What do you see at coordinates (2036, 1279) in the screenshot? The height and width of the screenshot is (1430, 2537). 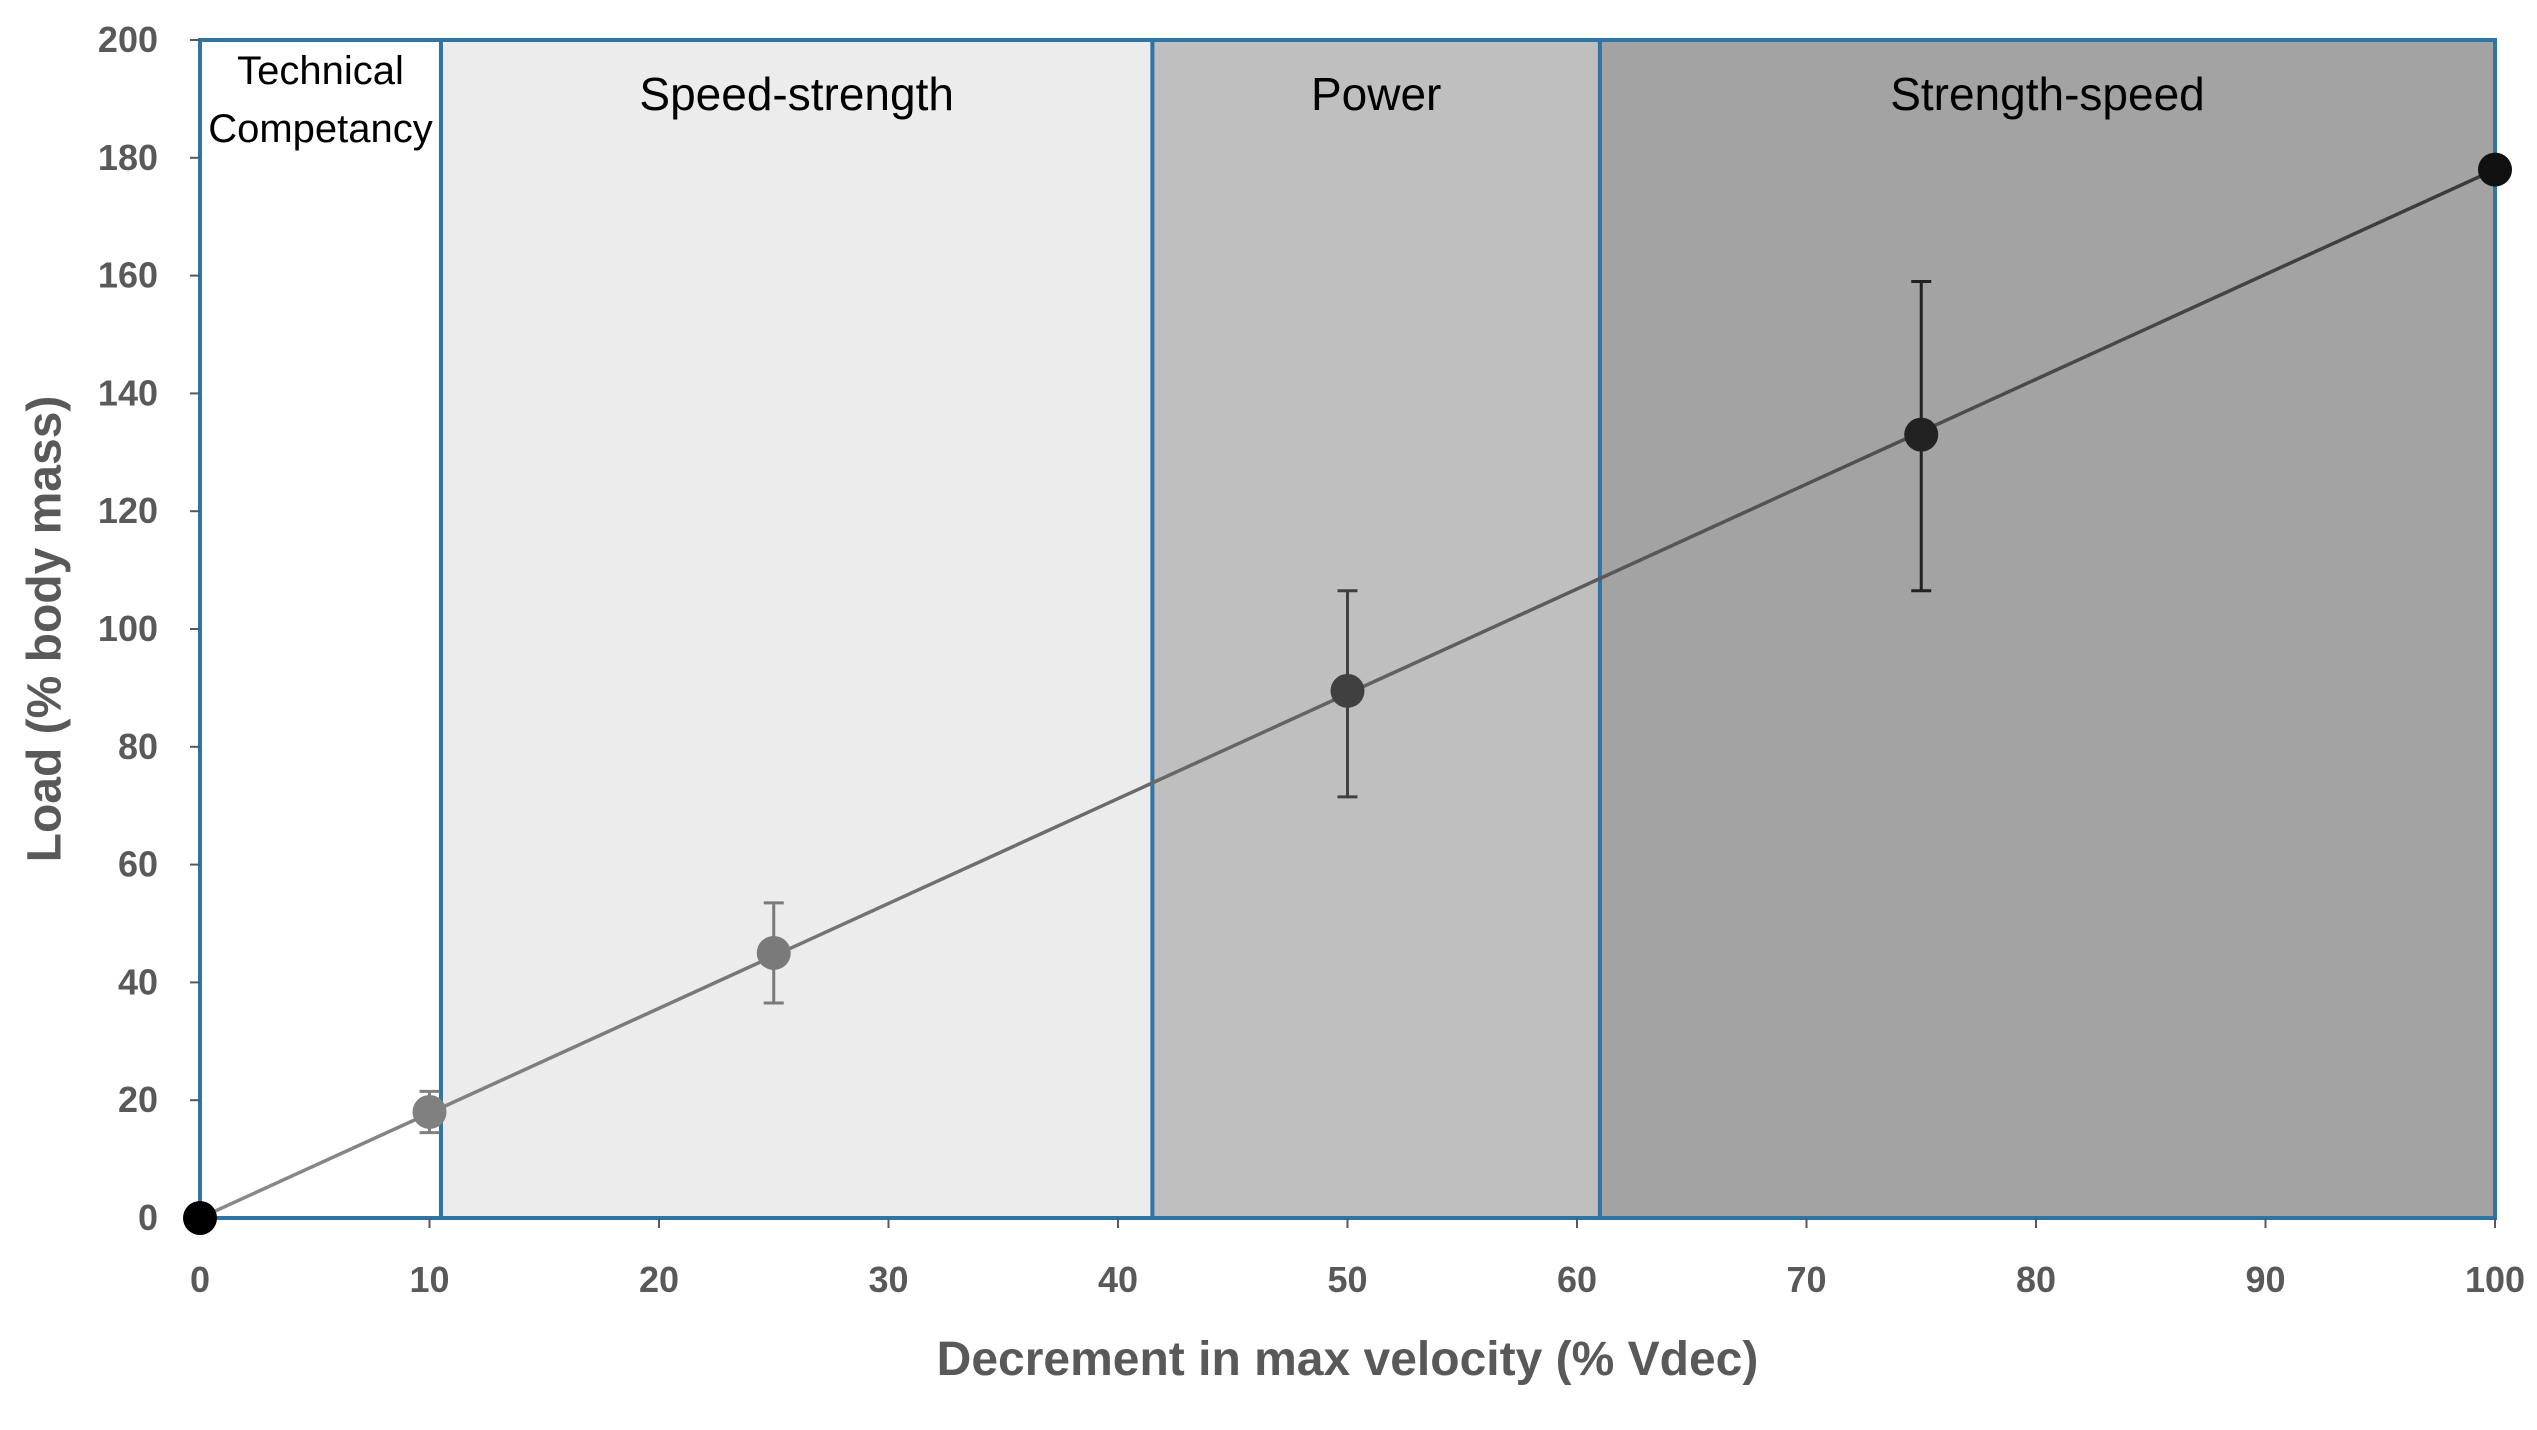 I see `x-tick-label-8: 80` at bounding box center [2036, 1279].